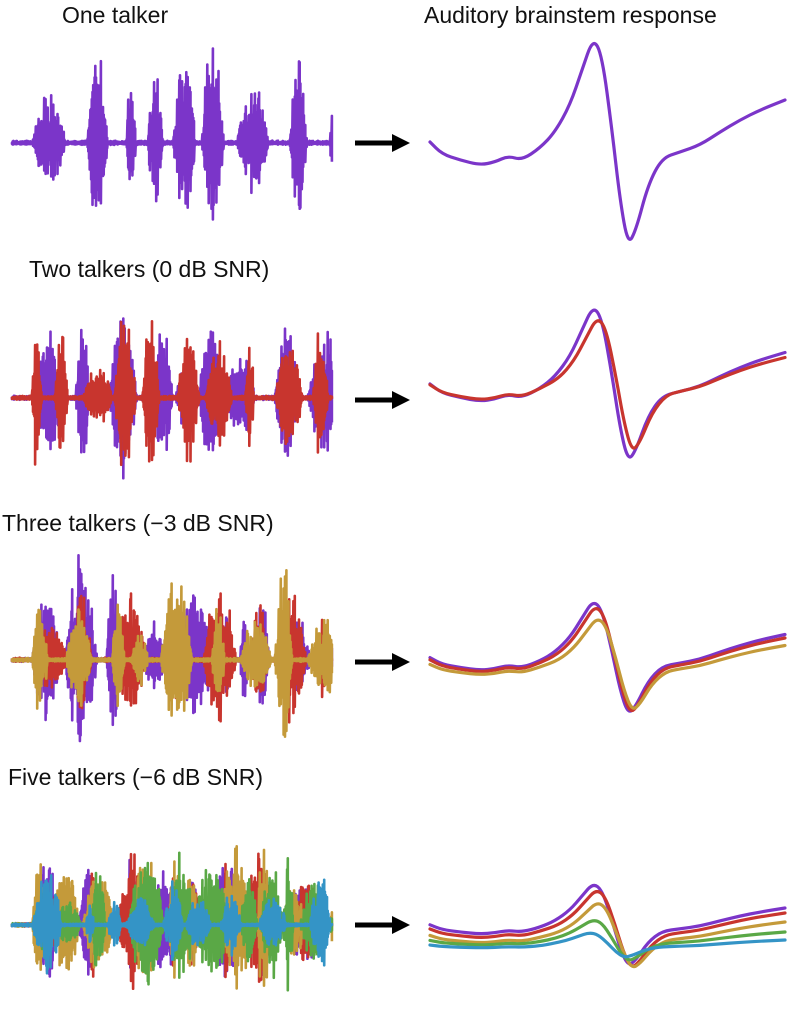 The image size is (789, 1024). What do you see at coordinates (149, 269) in the screenshot?
I see `panel-title-two-talkers: Two talkers (0 dB SNR)` at bounding box center [149, 269].